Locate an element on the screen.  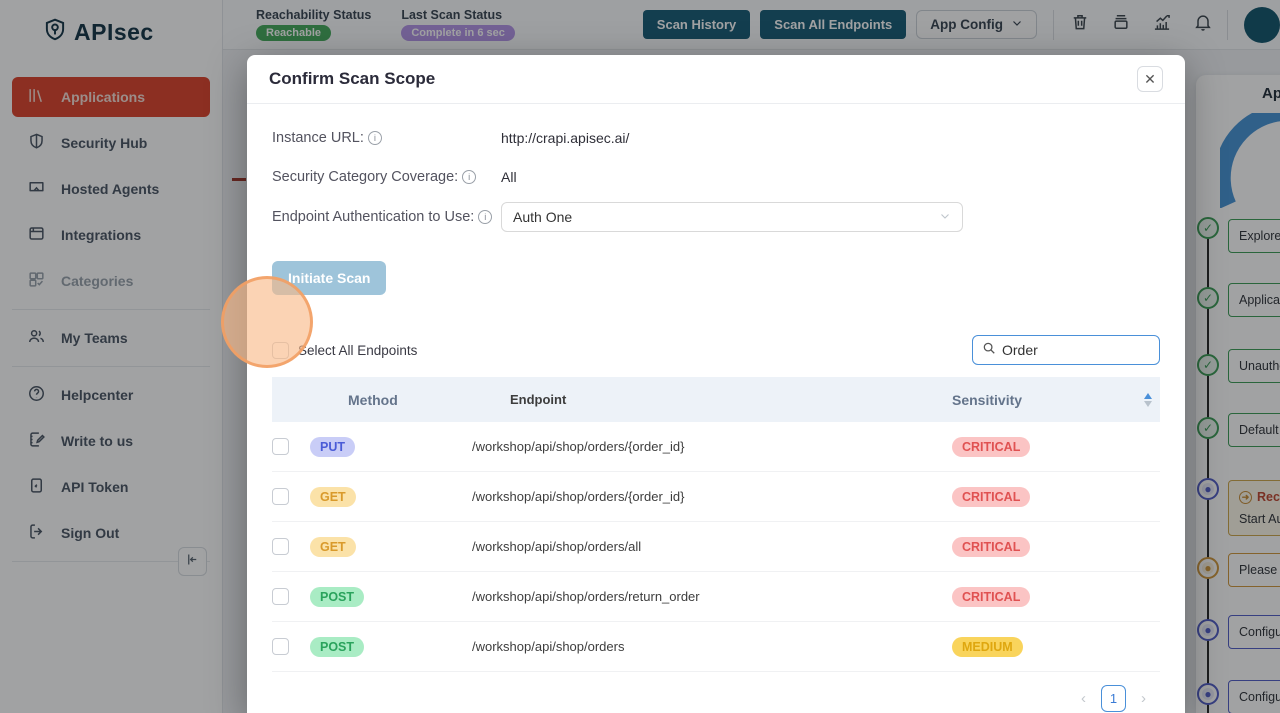
search-input is located at coordinates (1076, 350).